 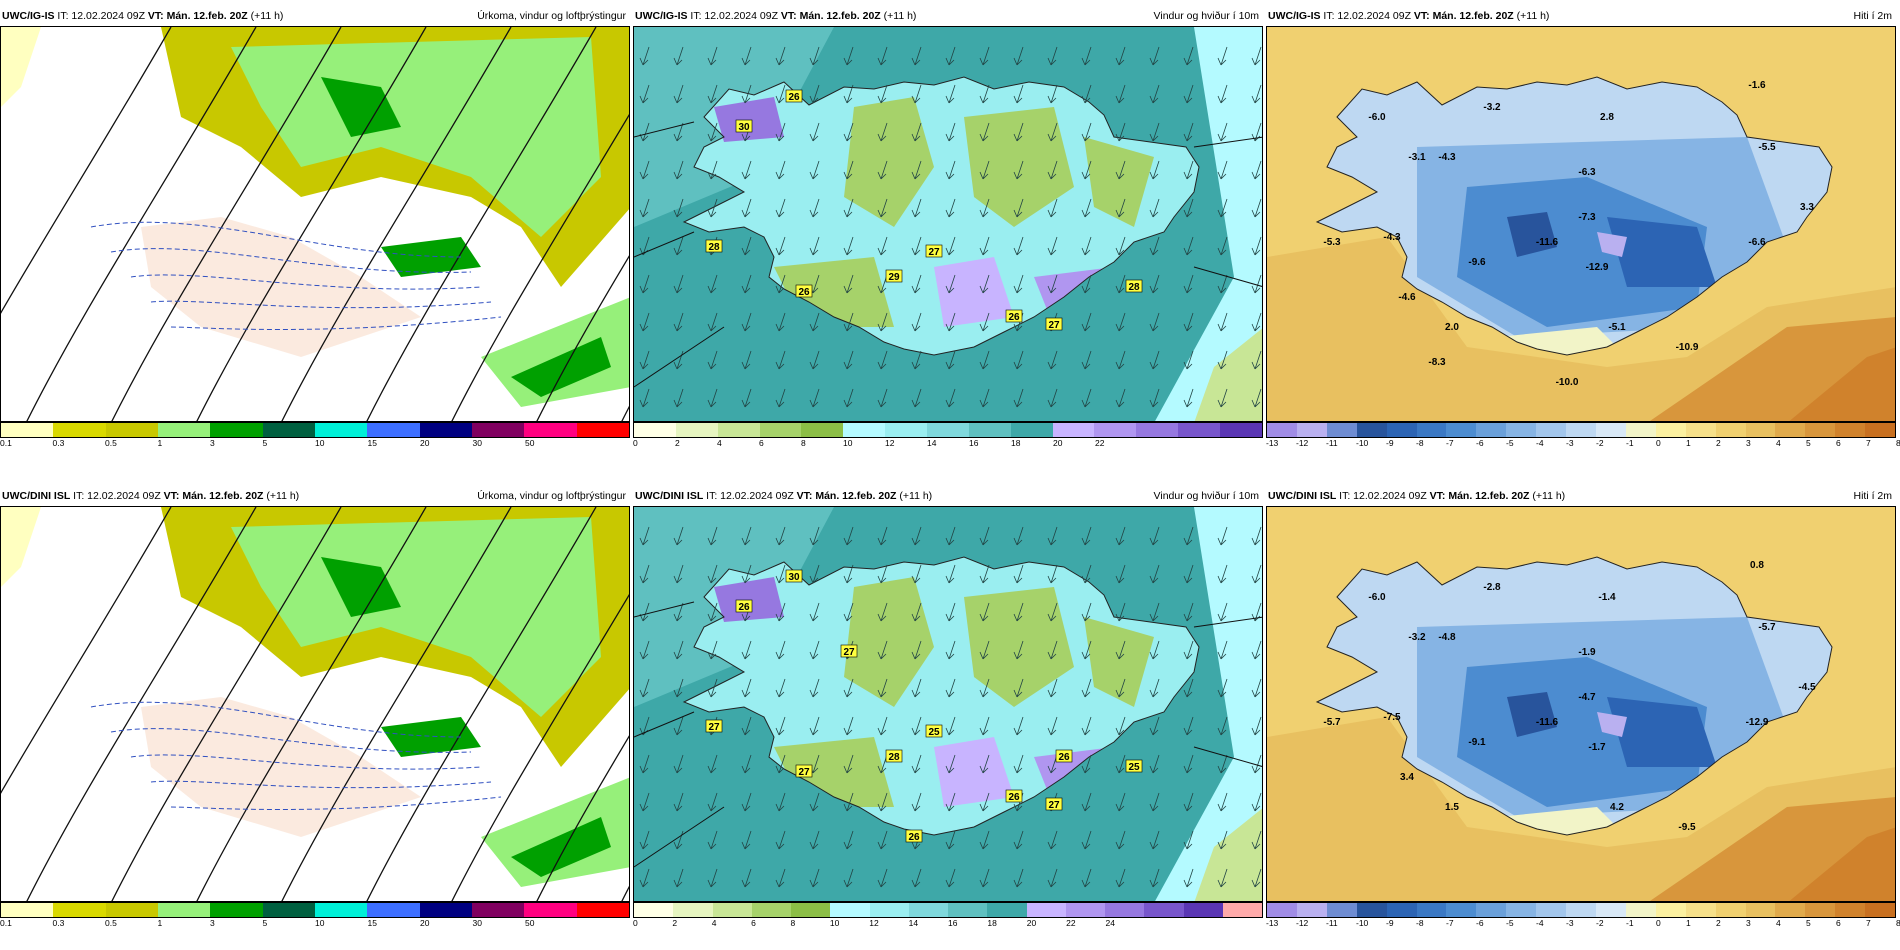 What do you see at coordinates (1807, 207) in the screenshot?
I see `temperature-value-label: 3.3` at bounding box center [1807, 207].